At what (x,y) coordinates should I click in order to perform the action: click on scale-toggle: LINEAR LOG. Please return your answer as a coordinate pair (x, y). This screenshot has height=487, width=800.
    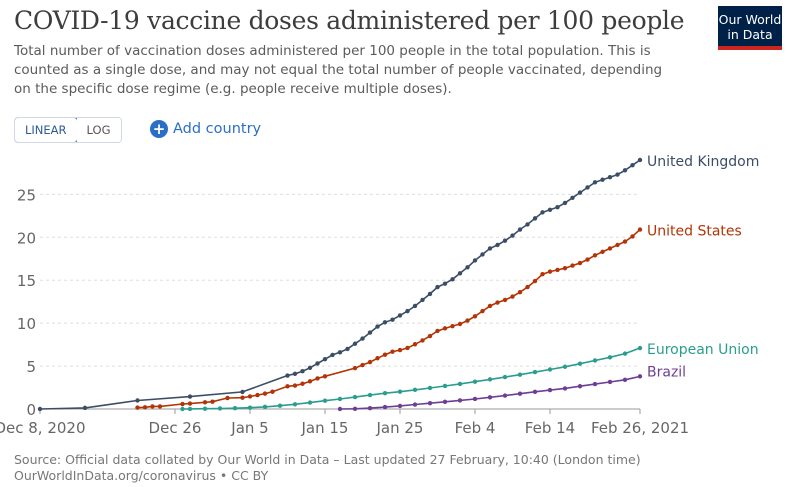
    Looking at the image, I should click on (68, 130).